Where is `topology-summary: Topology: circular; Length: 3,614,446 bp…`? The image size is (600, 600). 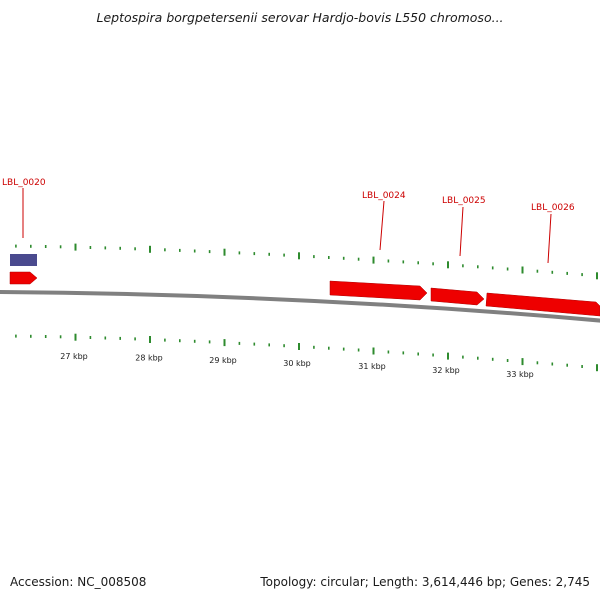 topology-summary: Topology: circular; Length: 3,614,446 bp… is located at coordinates (425, 582).